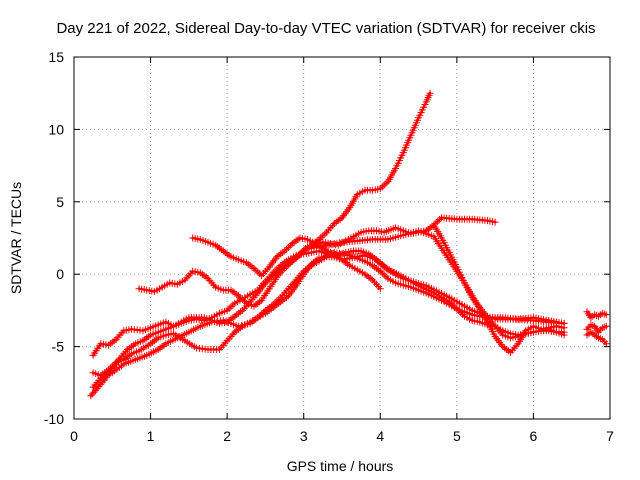 This screenshot has height=480, width=640. Describe the element at coordinates (610, 436) in the screenshot. I see `x-tick-label: 7` at that location.